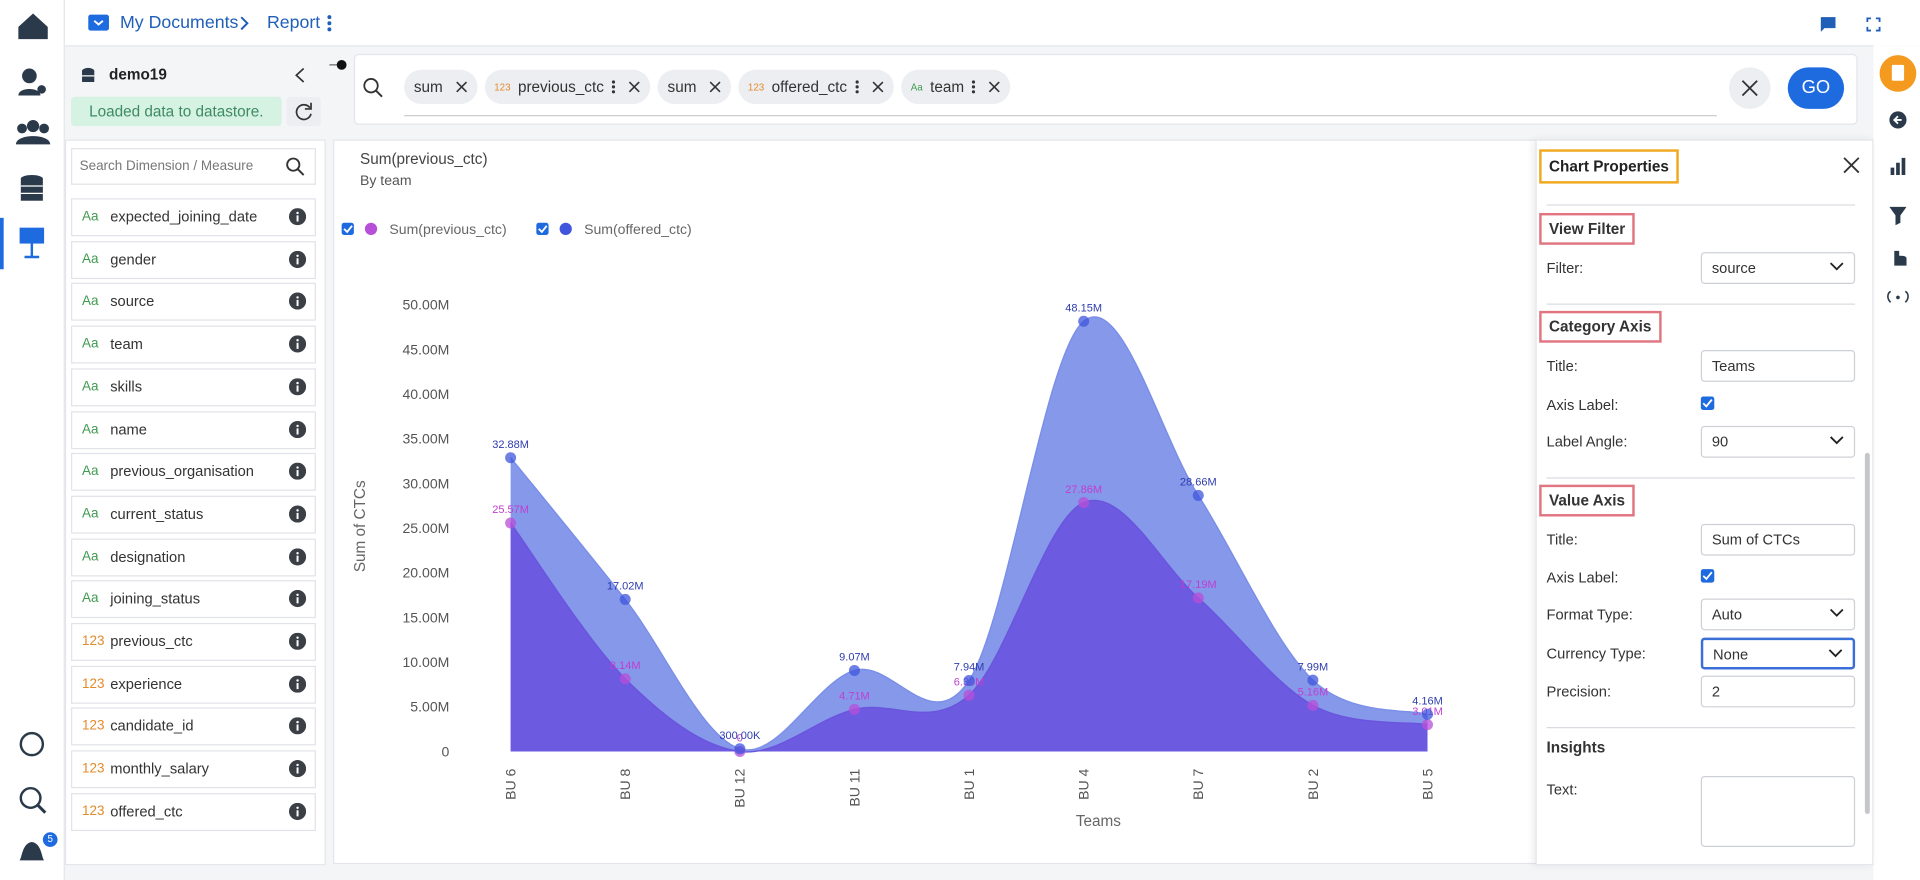 The image size is (1920, 880). Describe the element at coordinates (304, 111) in the screenshot. I see `refresh-button` at that location.